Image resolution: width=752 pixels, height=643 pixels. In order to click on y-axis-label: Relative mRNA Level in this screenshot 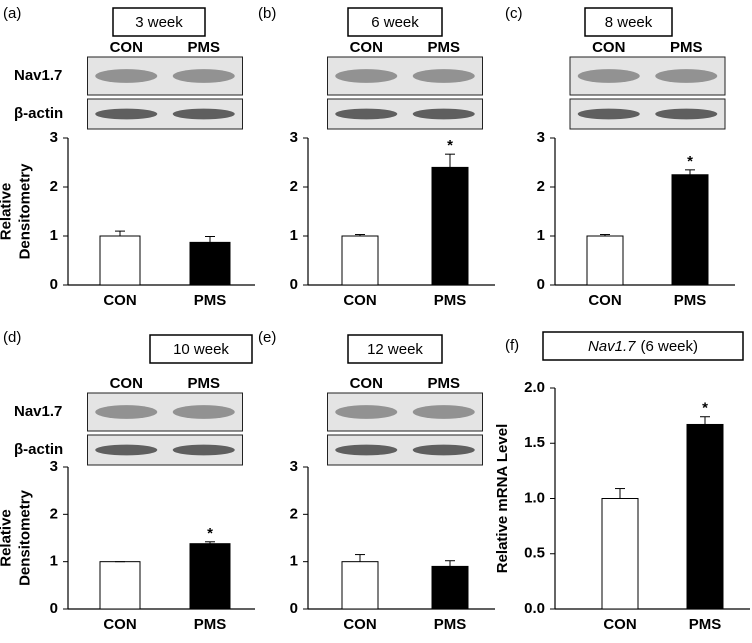, I will do `click(502, 499)`.